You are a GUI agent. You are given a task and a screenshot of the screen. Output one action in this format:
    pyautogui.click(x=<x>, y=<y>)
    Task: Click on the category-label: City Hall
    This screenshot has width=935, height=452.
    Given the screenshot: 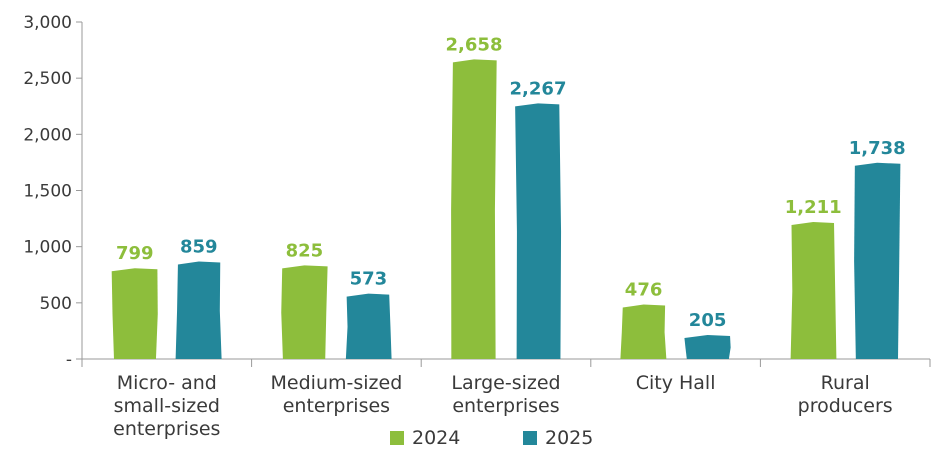 What is the action you would take?
    pyautogui.click(x=676, y=383)
    